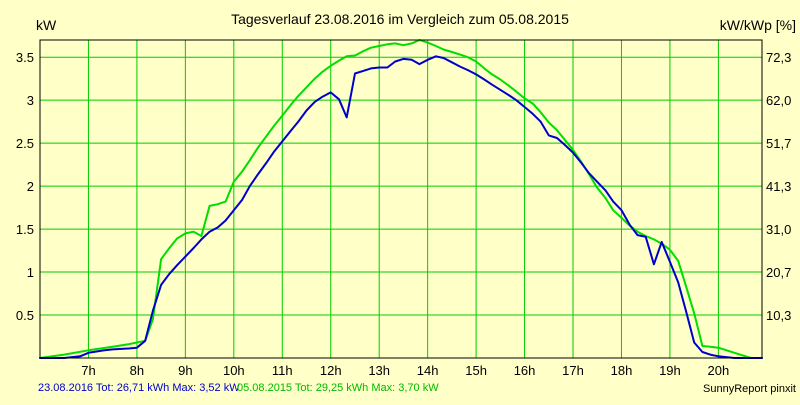 The width and height of the screenshot is (800, 405). I want to click on y-tick-label-right: 41,3, so click(778, 186).